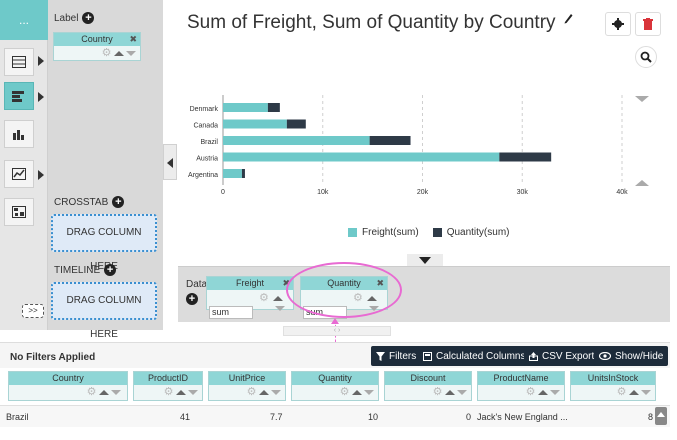 The height and width of the screenshot is (440, 677). What do you see at coordinates (19, 174) in the screenshot?
I see `line-chart-view-button` at bounding box center [19, 174].